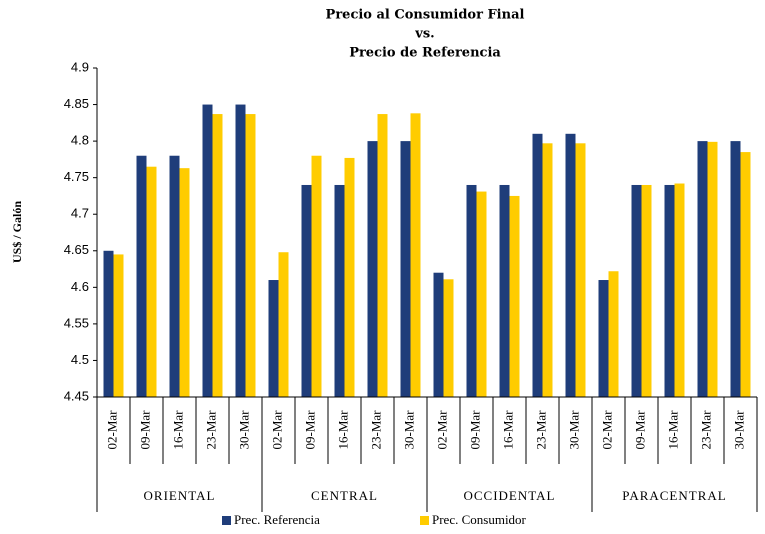 This screenshot has height=534, width=765. I want to click on y-tick-label: 4.45, so click(76, 395).